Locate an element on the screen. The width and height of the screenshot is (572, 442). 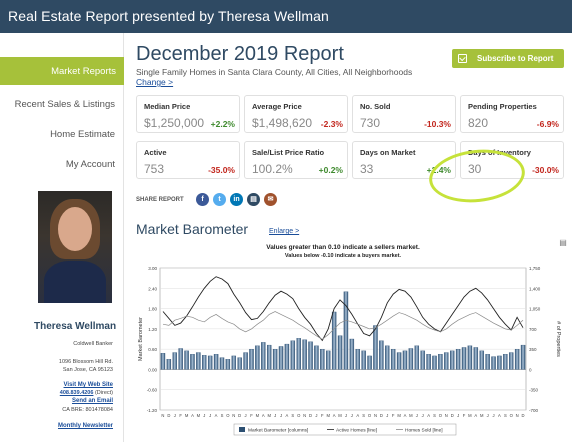
legend-item: Market Barometer [columns] is located at coordinates (278, 431).